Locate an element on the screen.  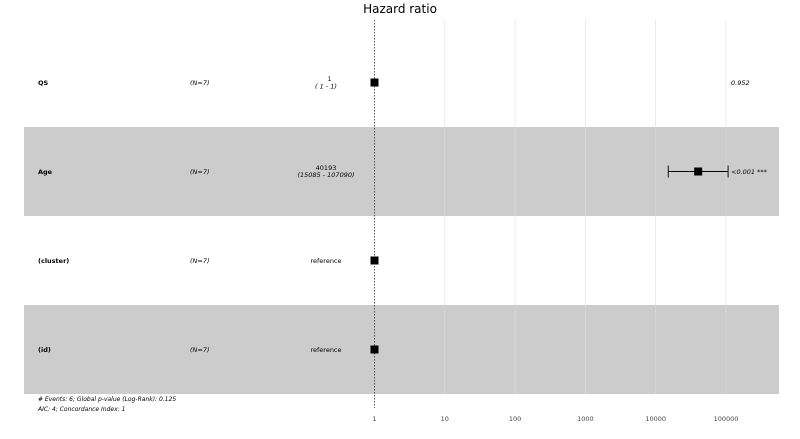
forest-row: QS (N=7) 1( 1 - 1) 0.952 is located at coordinates (394, 83).